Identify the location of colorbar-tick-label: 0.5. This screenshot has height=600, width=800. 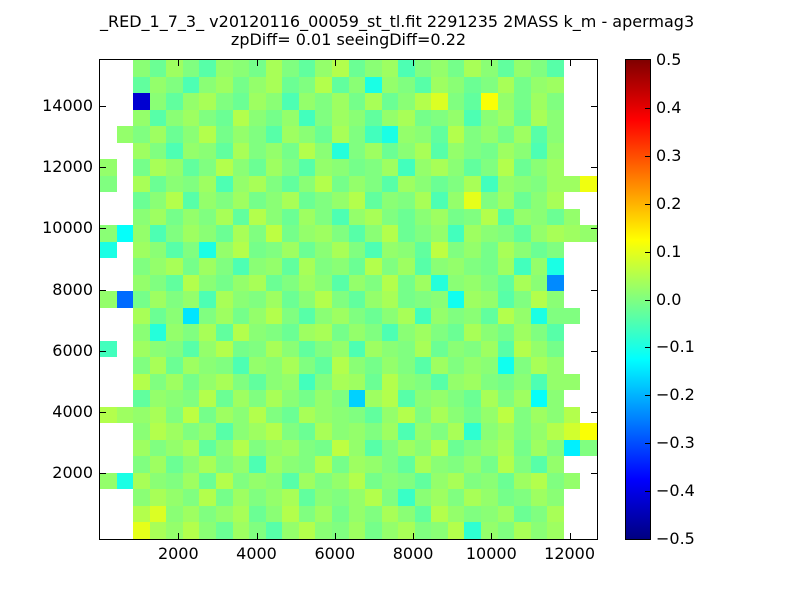
(669, 59).